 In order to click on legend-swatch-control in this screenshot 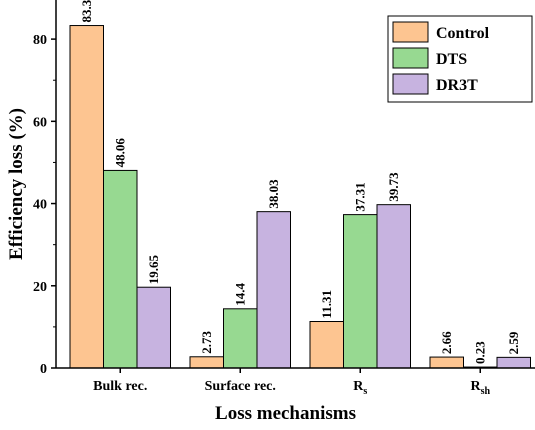, I will do `click(410, 32)`.